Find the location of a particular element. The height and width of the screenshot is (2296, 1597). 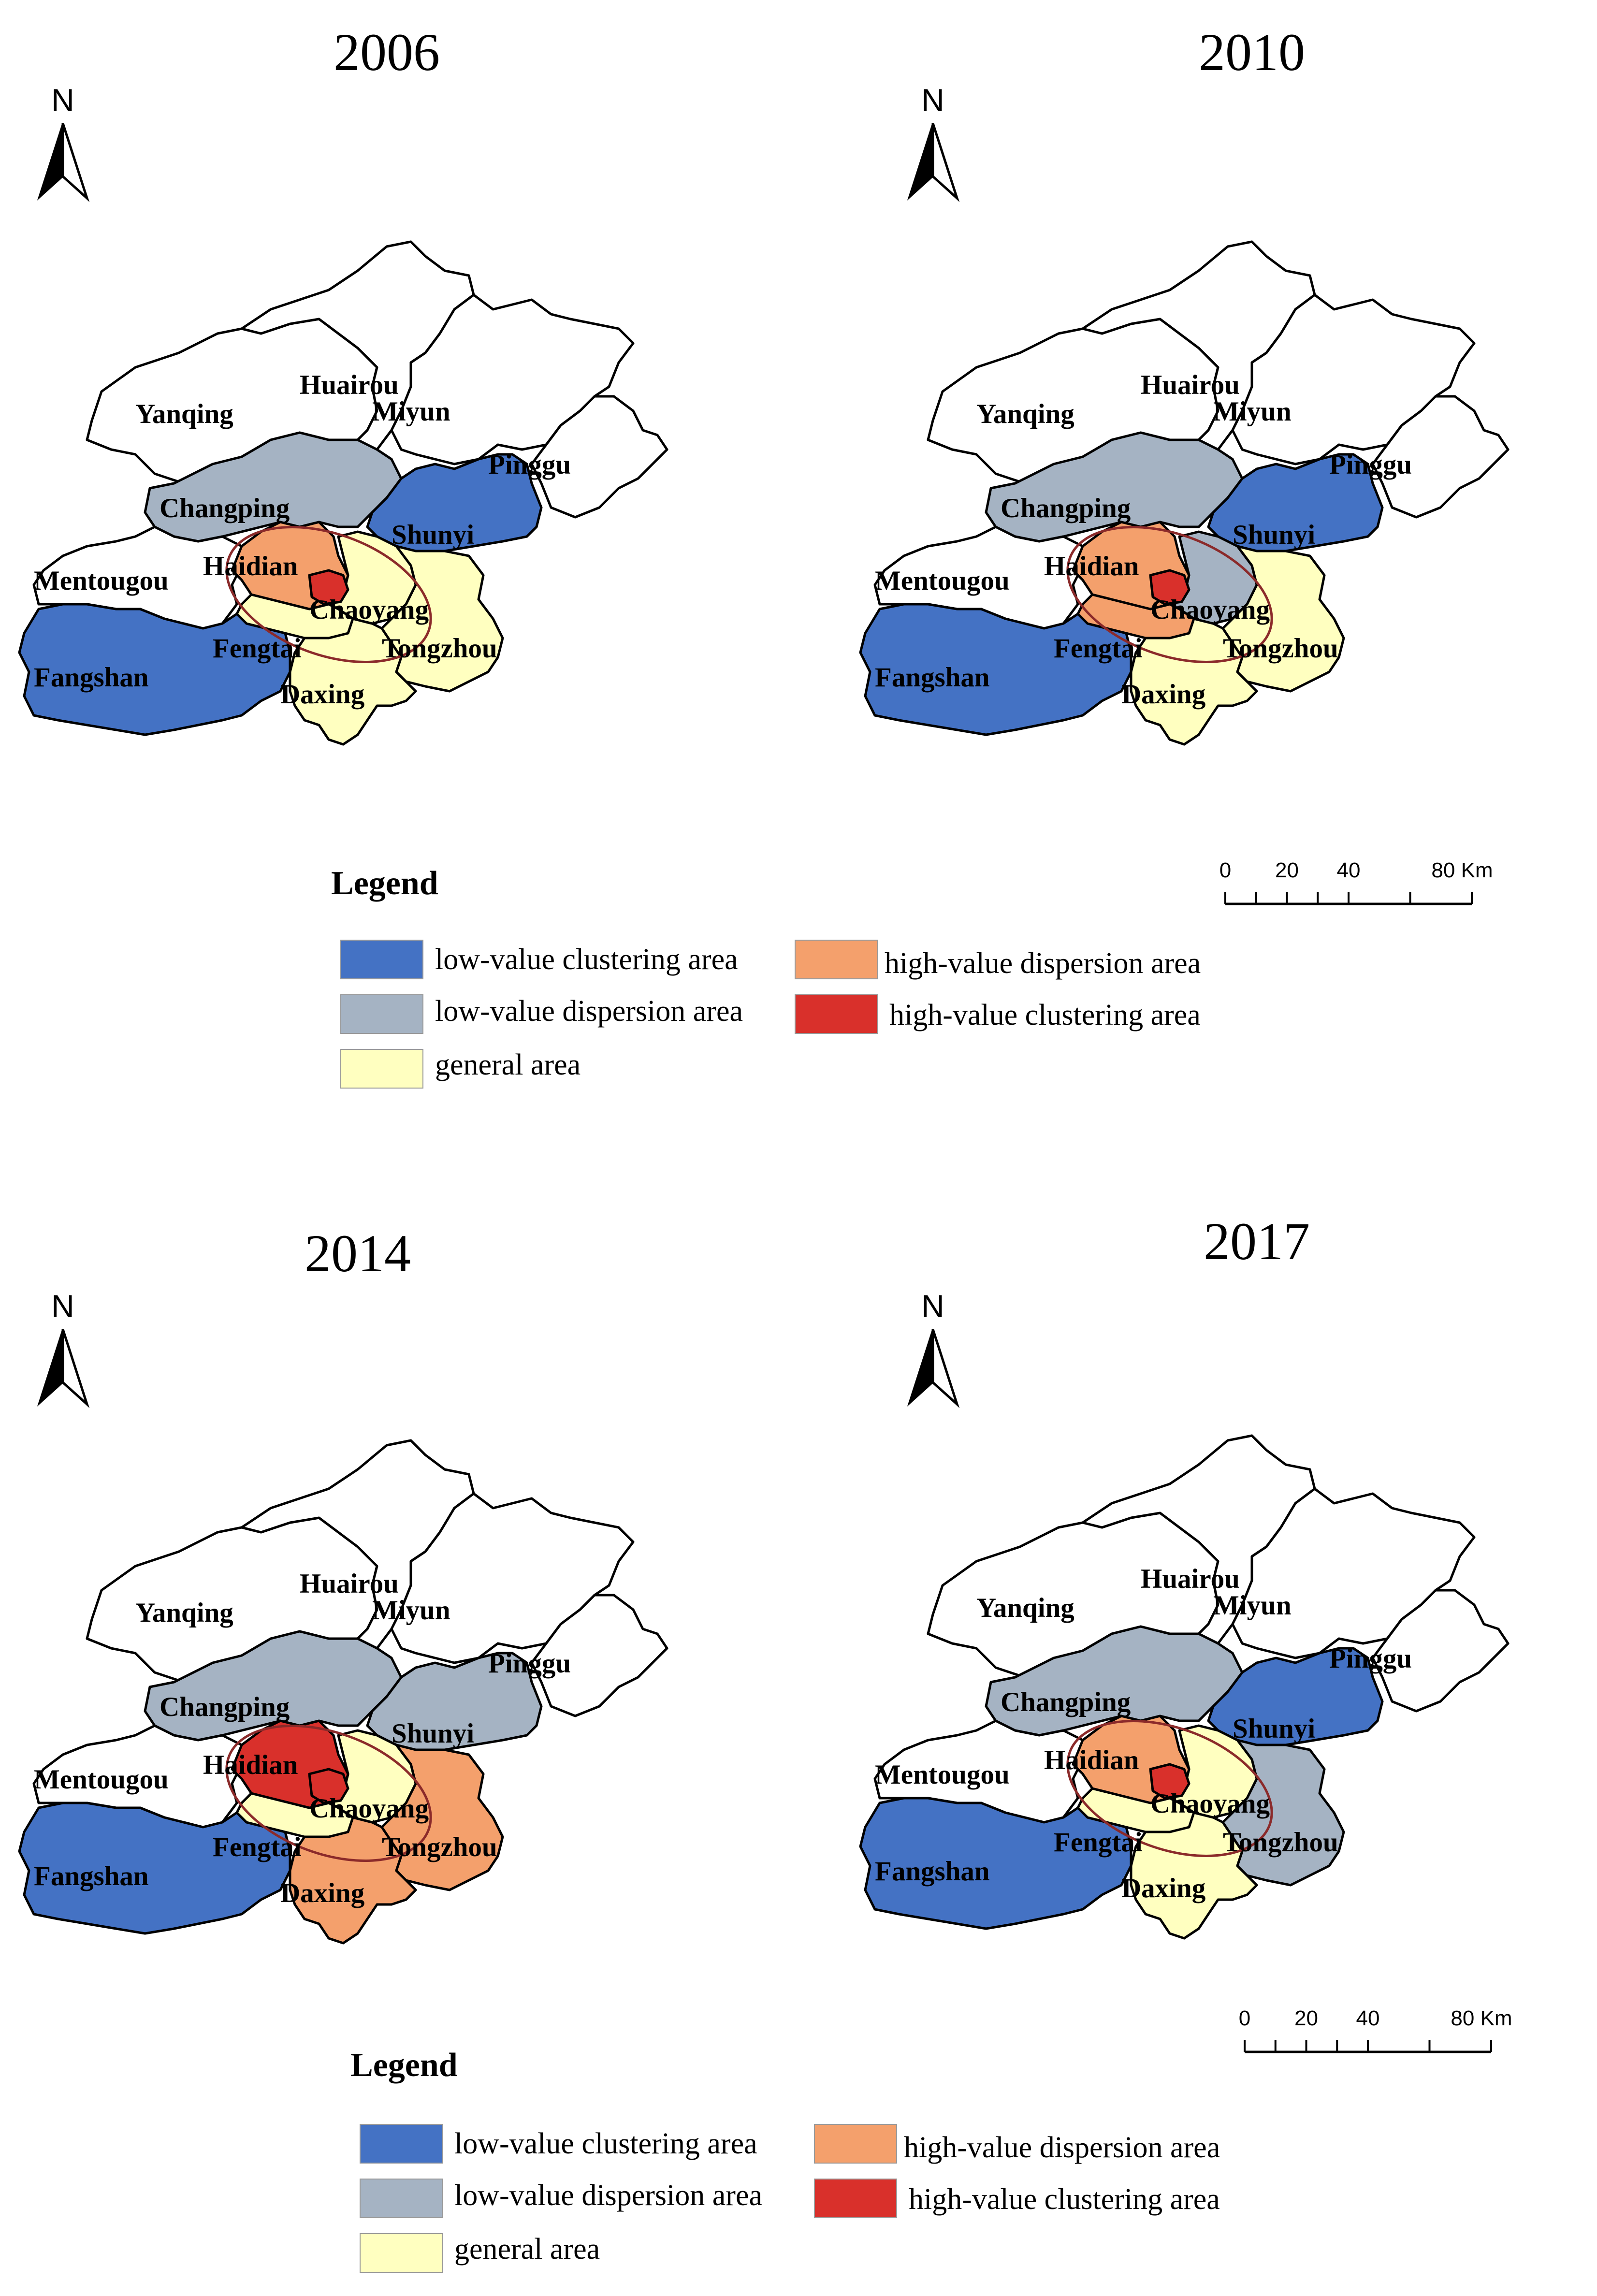

map-year-title: 2017 is located at coordinates (1257, 1241).